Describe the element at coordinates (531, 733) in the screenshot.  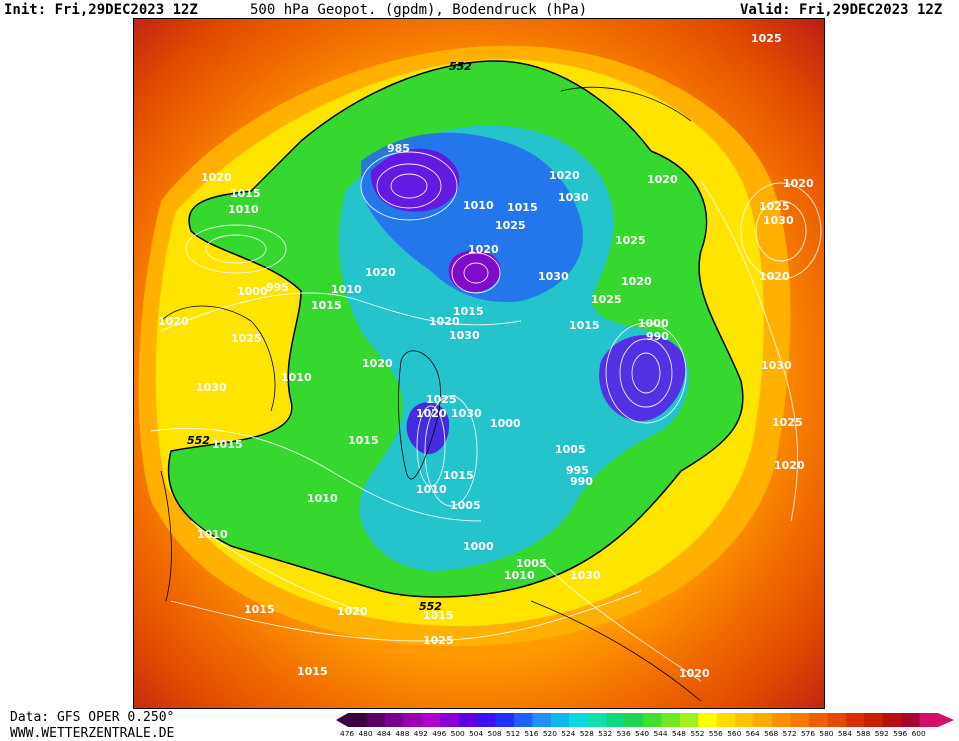
I see `scale-tick-label: 516` at that location.